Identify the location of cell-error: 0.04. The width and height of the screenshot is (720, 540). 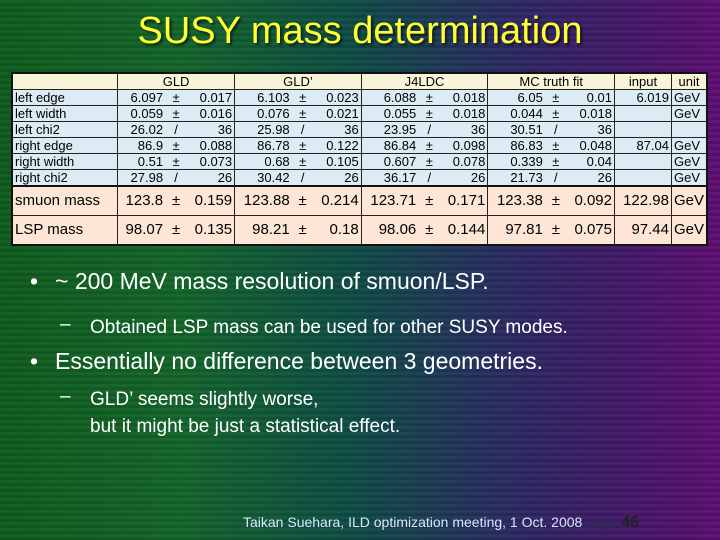
(590, 161).